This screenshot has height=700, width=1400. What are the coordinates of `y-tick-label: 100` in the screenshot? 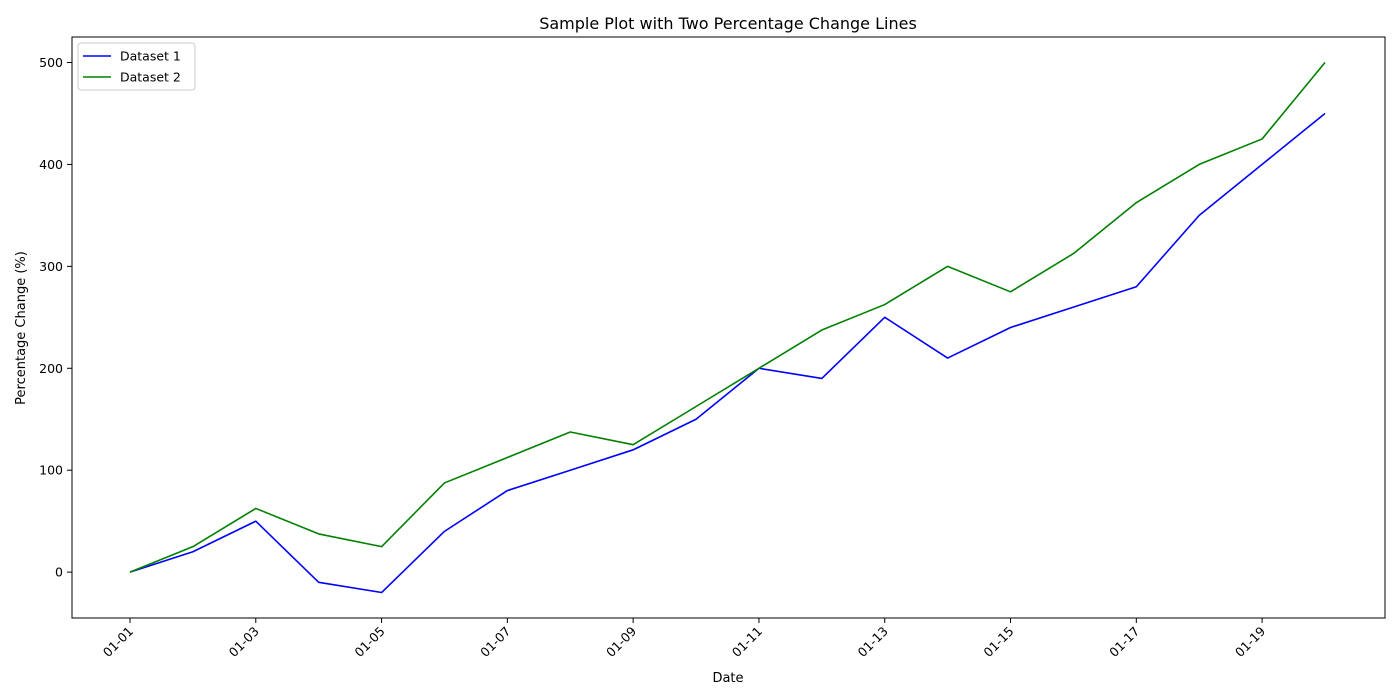 It's located at (51, 470).